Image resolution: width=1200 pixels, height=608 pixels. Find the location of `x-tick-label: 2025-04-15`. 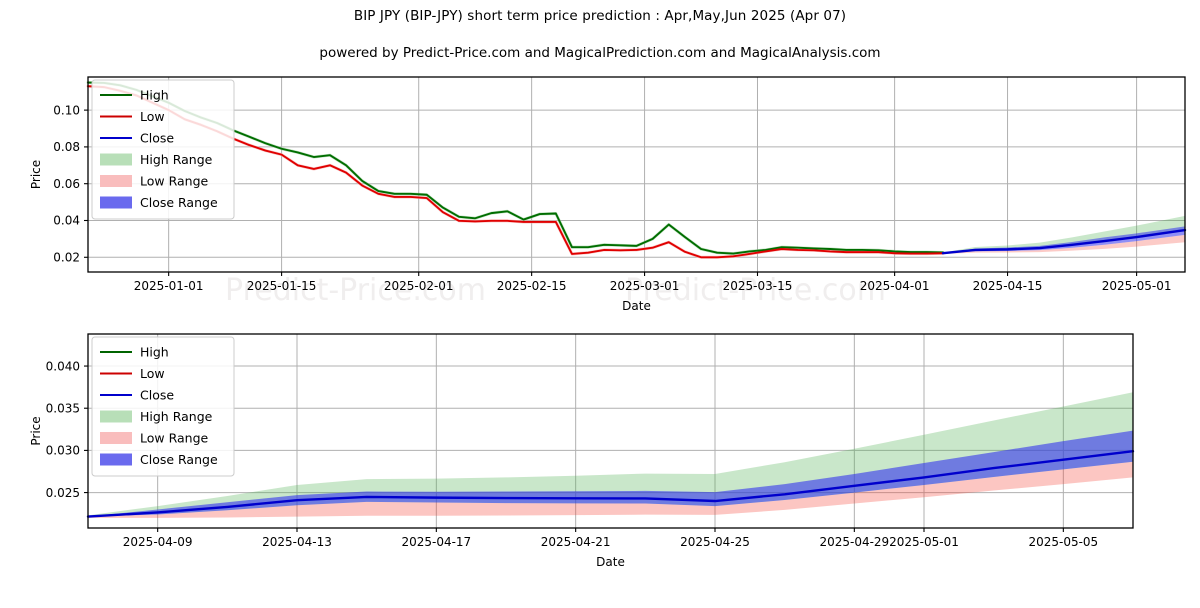

x-tick-label: 2025-04-15 is located at coordinates (1008, 286).